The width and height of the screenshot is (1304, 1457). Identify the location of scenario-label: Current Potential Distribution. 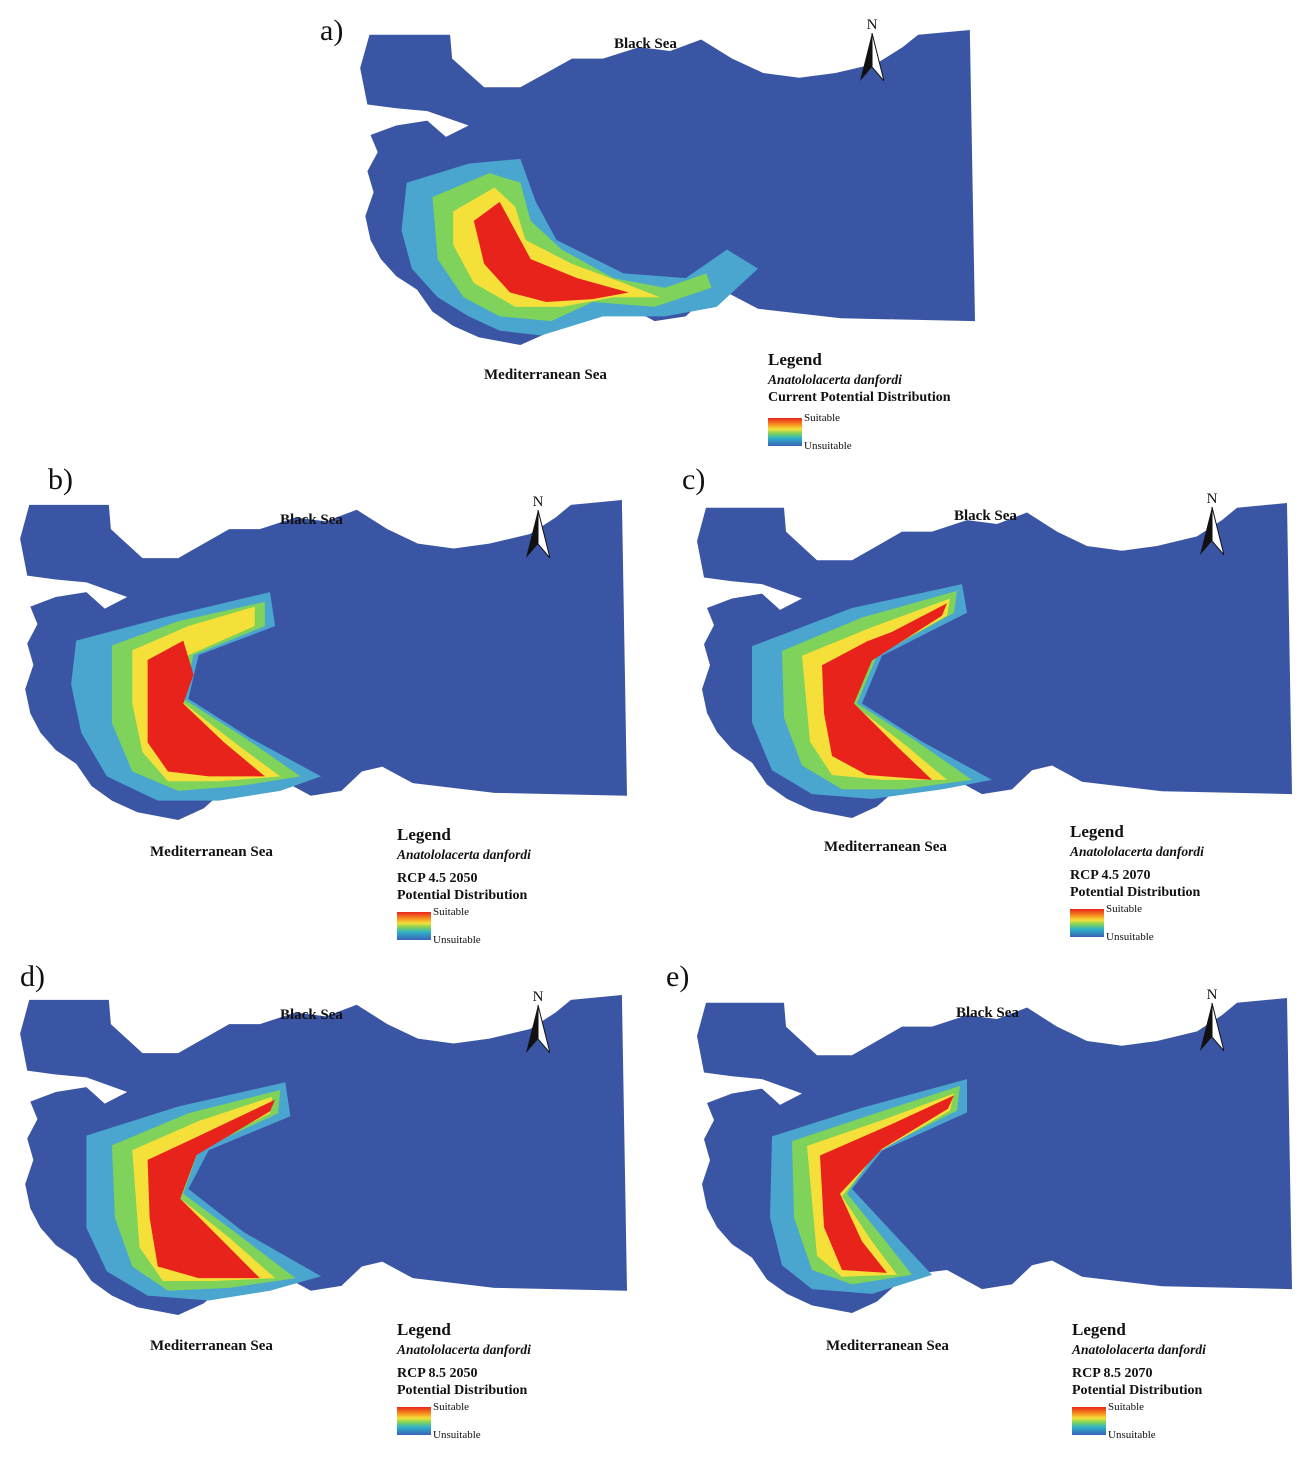
(859, 397).